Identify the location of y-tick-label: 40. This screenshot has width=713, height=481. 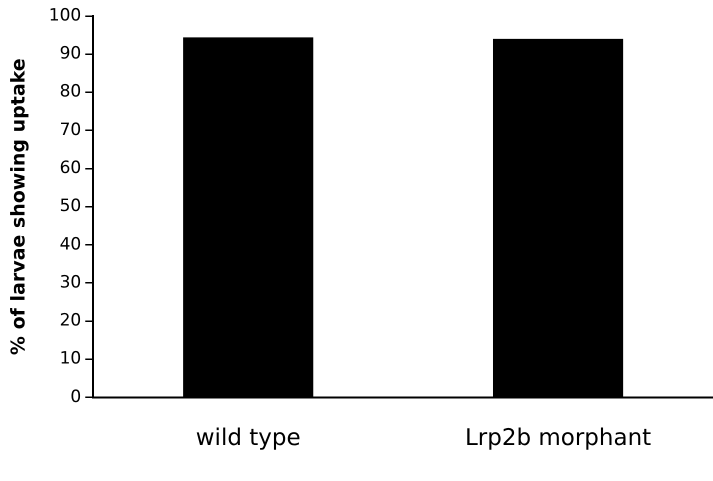
(71, 244).